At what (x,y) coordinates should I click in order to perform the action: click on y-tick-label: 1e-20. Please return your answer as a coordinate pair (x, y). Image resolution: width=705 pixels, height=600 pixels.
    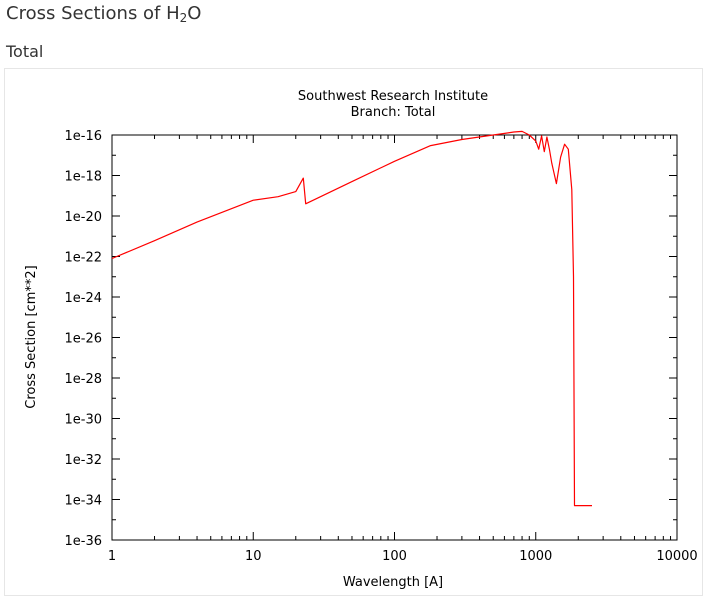
    Looking at the image, I should click on (83, 217).